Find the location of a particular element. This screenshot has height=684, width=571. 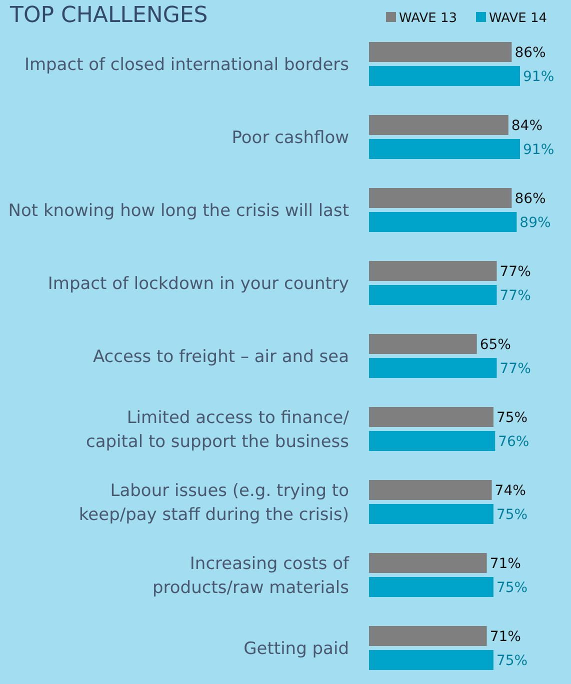

y-tick-label: Access to freight – air and sea is located at coordinates (220, 357).